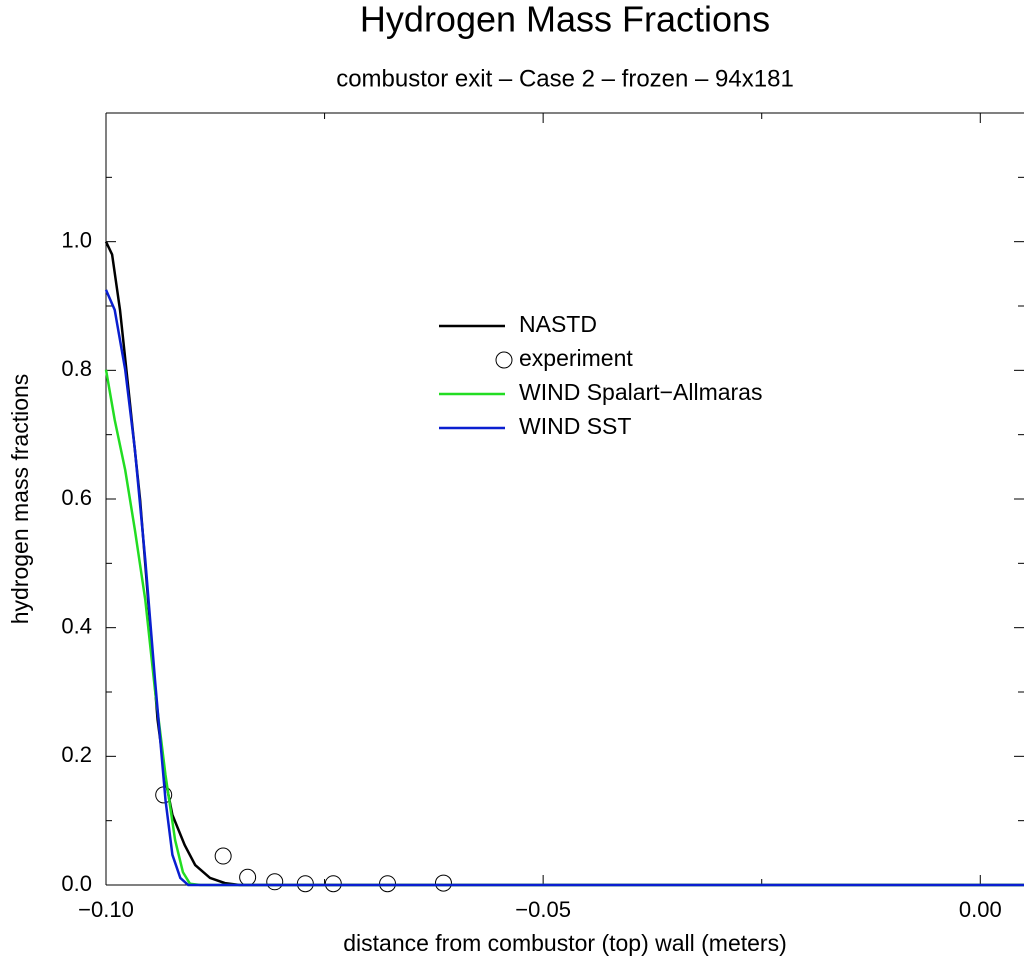 The image size is (1024, 974). What do you see at coordinates (980, 909) in the screenshot?
I see `x-tick-label: 0.00` at bounding box center [980, 909].